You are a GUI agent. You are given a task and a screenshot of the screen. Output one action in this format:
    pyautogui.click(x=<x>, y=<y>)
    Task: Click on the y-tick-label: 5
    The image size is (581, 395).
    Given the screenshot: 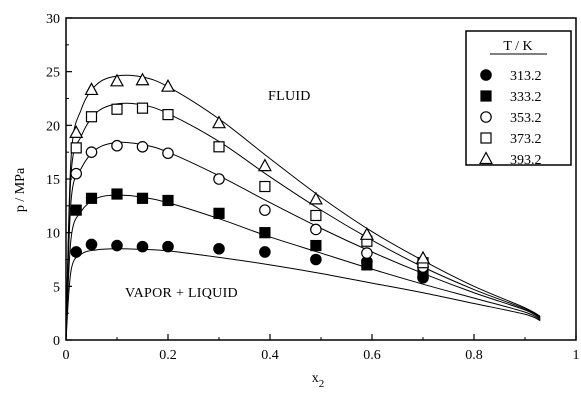 What is the action you would take?
    pyautogui.click(x=56, y=287)
    